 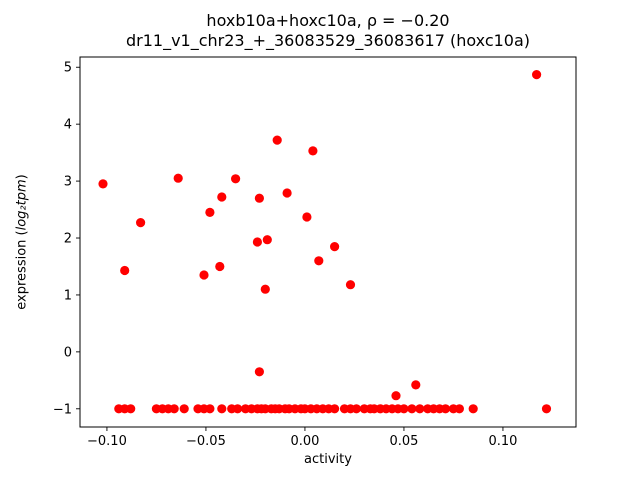 I want to click on x-tick-label: −0.05, so click(x=206, y=441).